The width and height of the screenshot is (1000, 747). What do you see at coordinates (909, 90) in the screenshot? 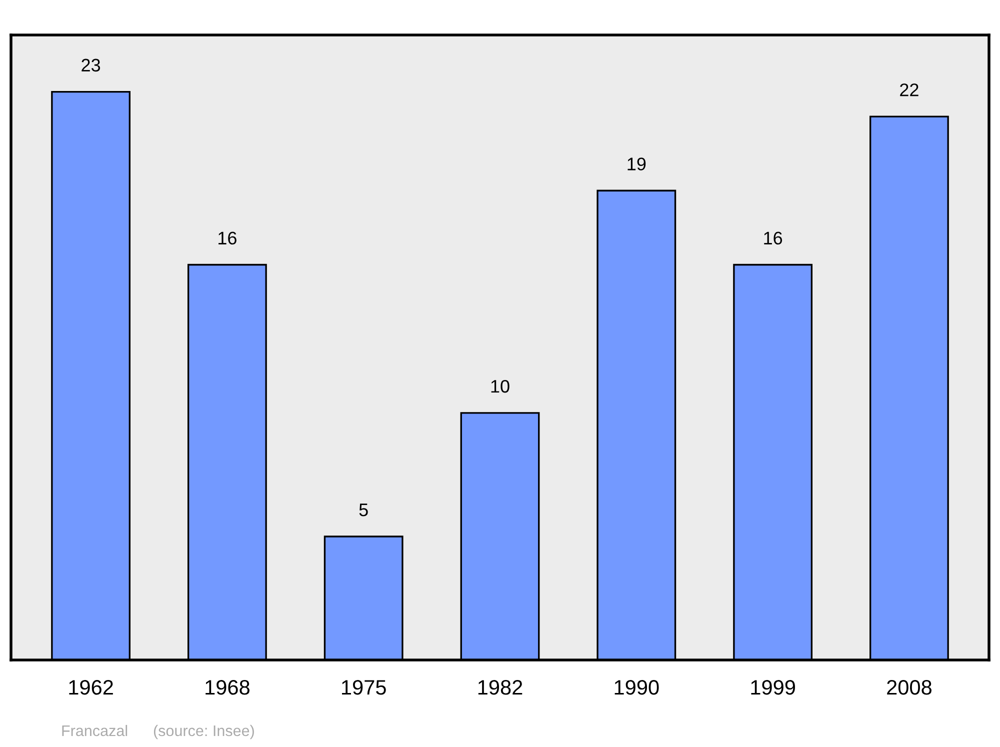
I see `data-label: 22` at bounding box center [909, 90].